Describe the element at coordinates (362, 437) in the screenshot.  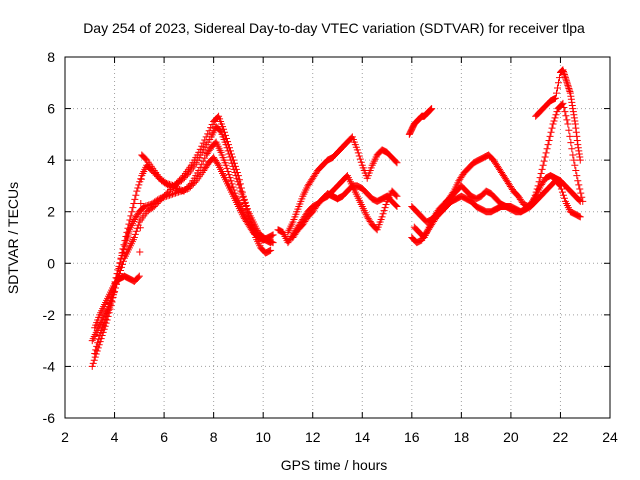
I see `x-tick-label: 14` at that location.